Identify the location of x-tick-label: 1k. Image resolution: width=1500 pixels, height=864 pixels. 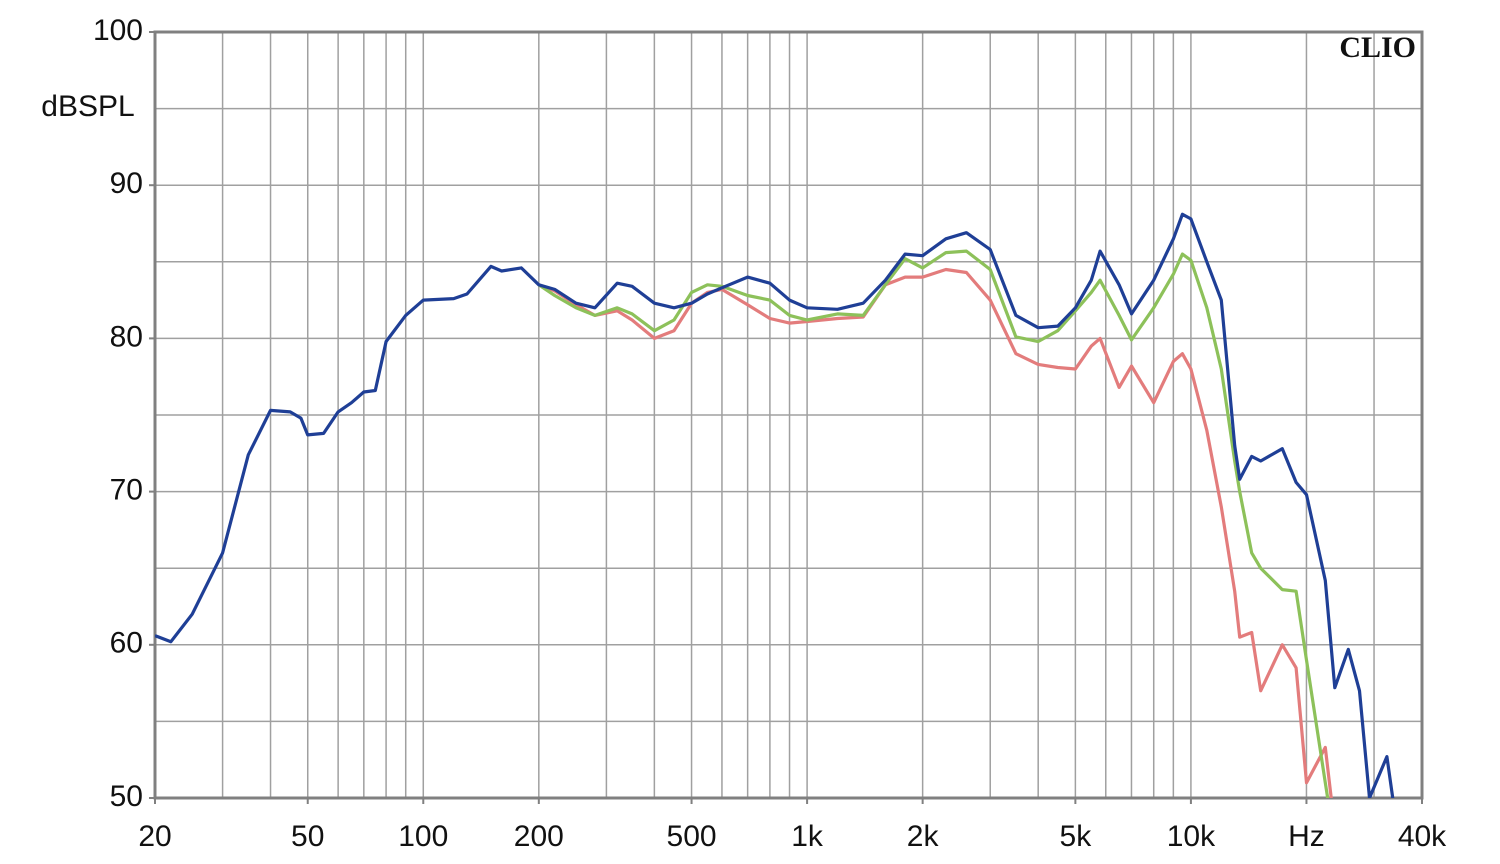
(807, 836).